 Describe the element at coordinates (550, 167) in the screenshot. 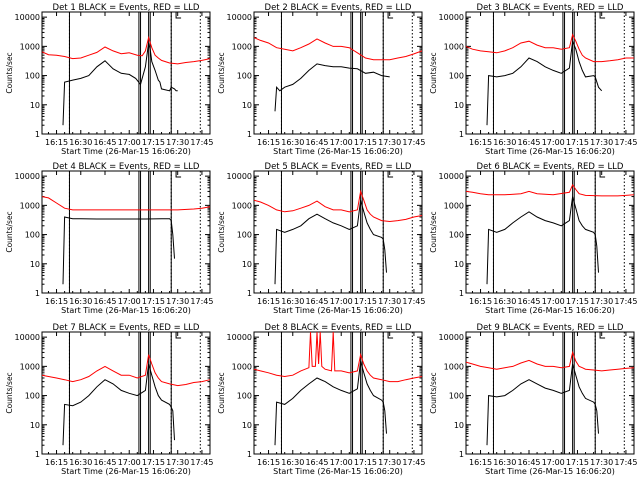

I see `panel-title: Det 6 BLACK = Events, RED = LLD` at that location.